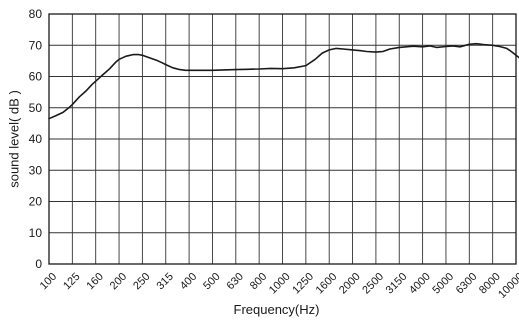  Describe the element at coordinates (420, 284) in the screenshot. I see `x-tick-label: 4000` at that location.